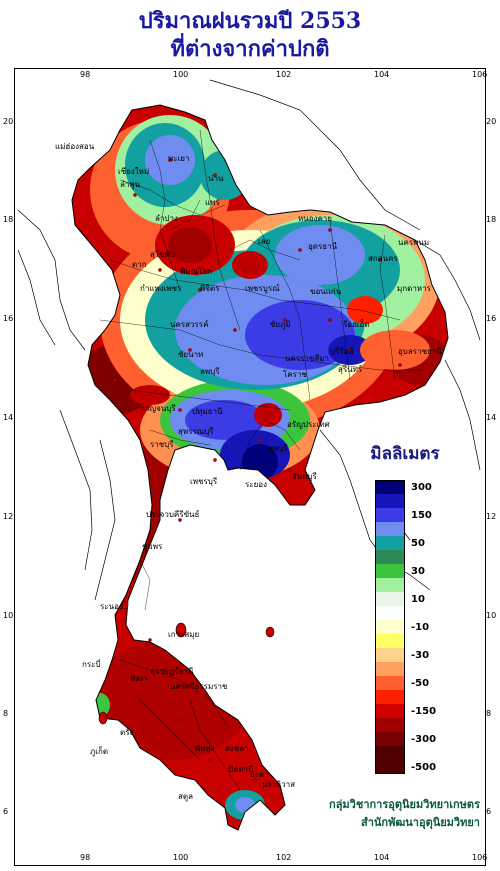 The width and height of the screenshot is (500, 871). What do you see at coordinates (111, 606) in the screenshot?
I see `place-label: ระนอง` at bounding box center [111, 606].